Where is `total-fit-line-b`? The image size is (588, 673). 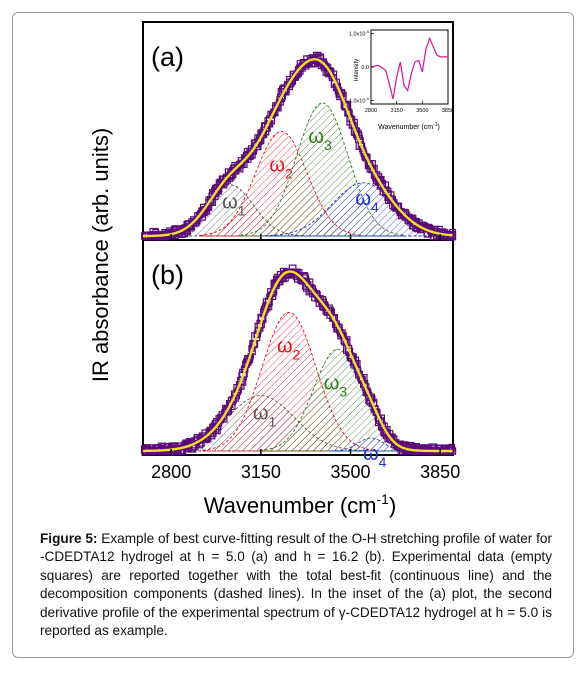
total-fit-line-b is located at coordinates (298, 361).